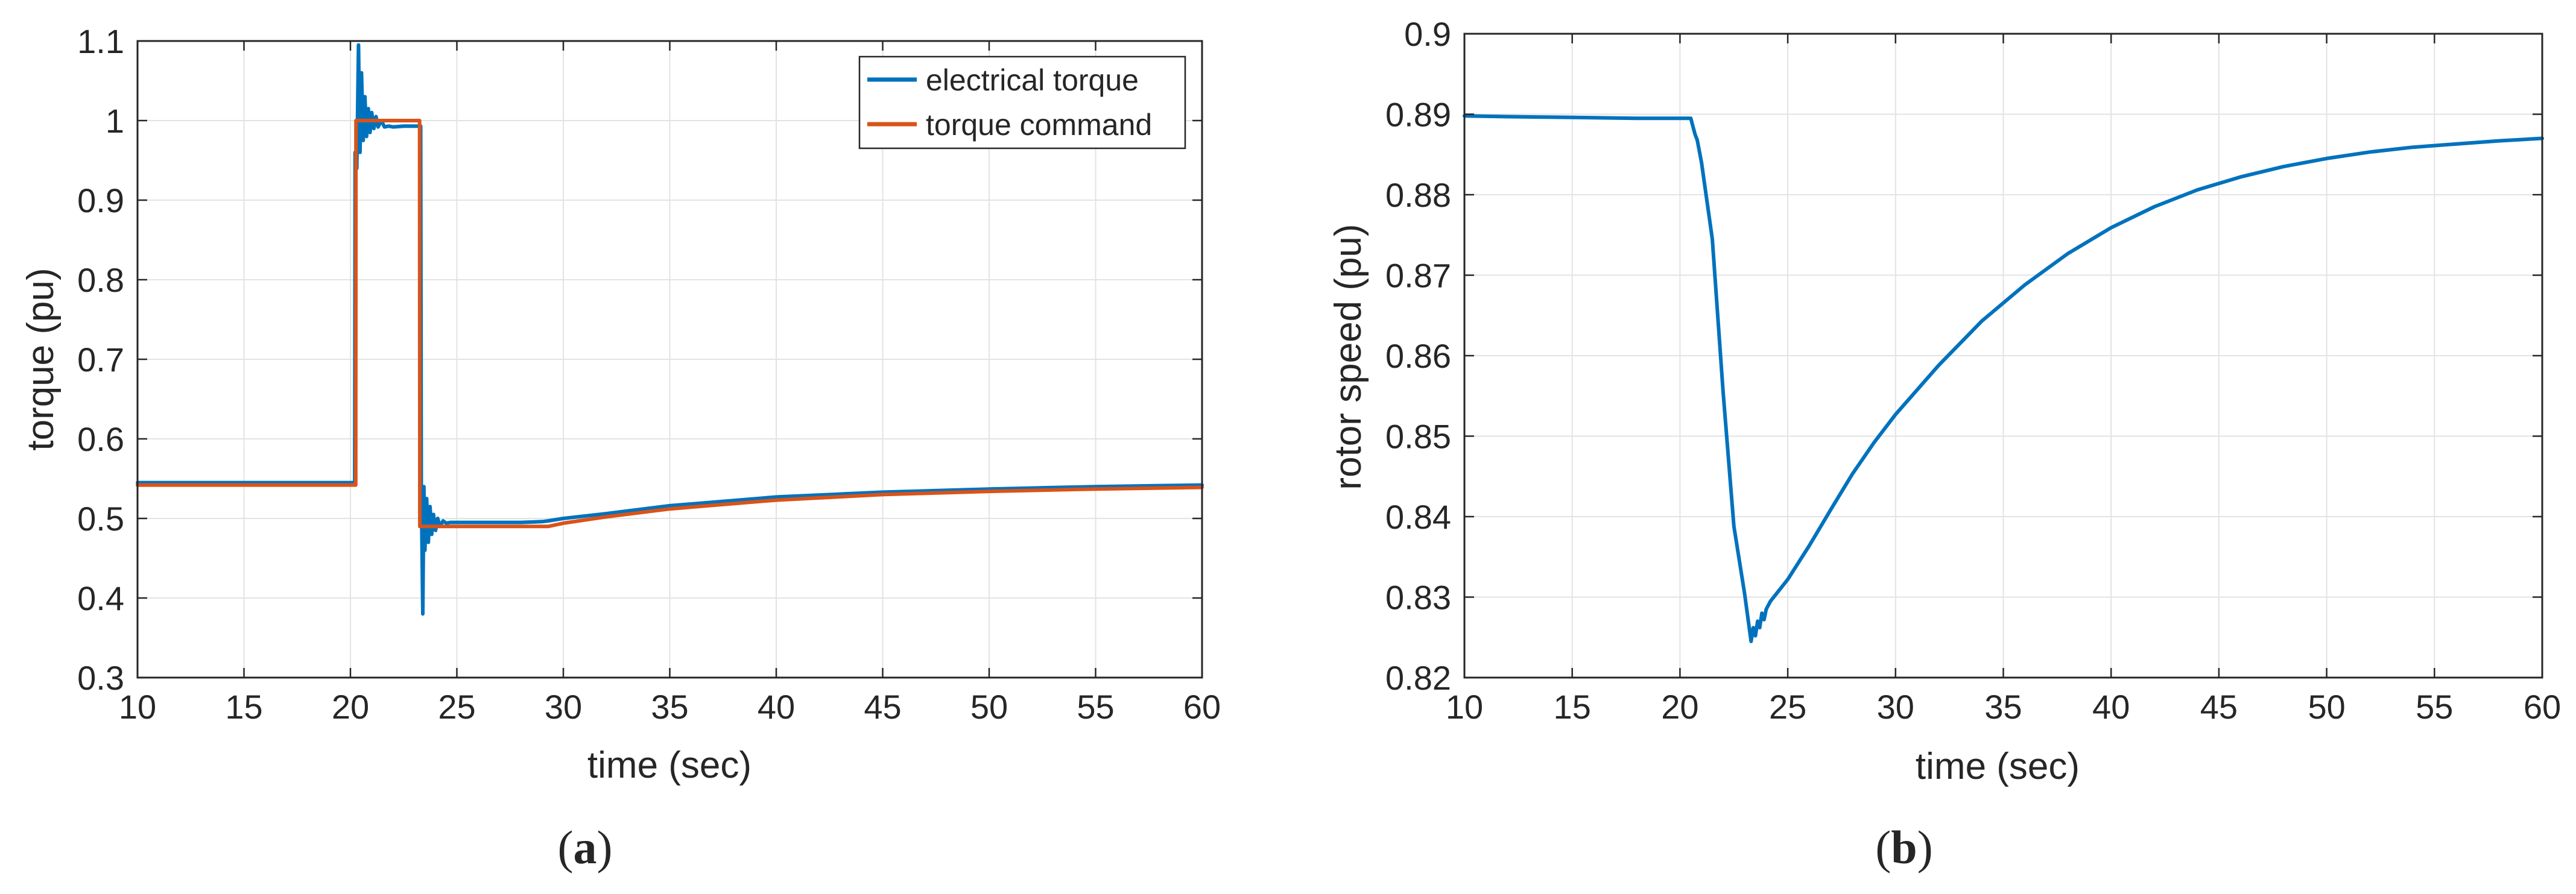 This screenshot has width=2576, height=894. What do you see at coordinates (1418, 356) in the screenshot?
I see `y-tick-label-0-86: 0.86` at bounding box center [1418, 356].